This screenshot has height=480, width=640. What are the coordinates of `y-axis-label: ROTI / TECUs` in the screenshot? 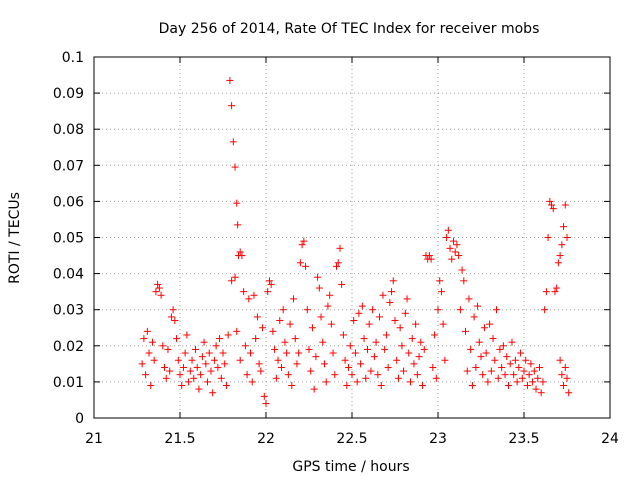 It's located at (15, 238).